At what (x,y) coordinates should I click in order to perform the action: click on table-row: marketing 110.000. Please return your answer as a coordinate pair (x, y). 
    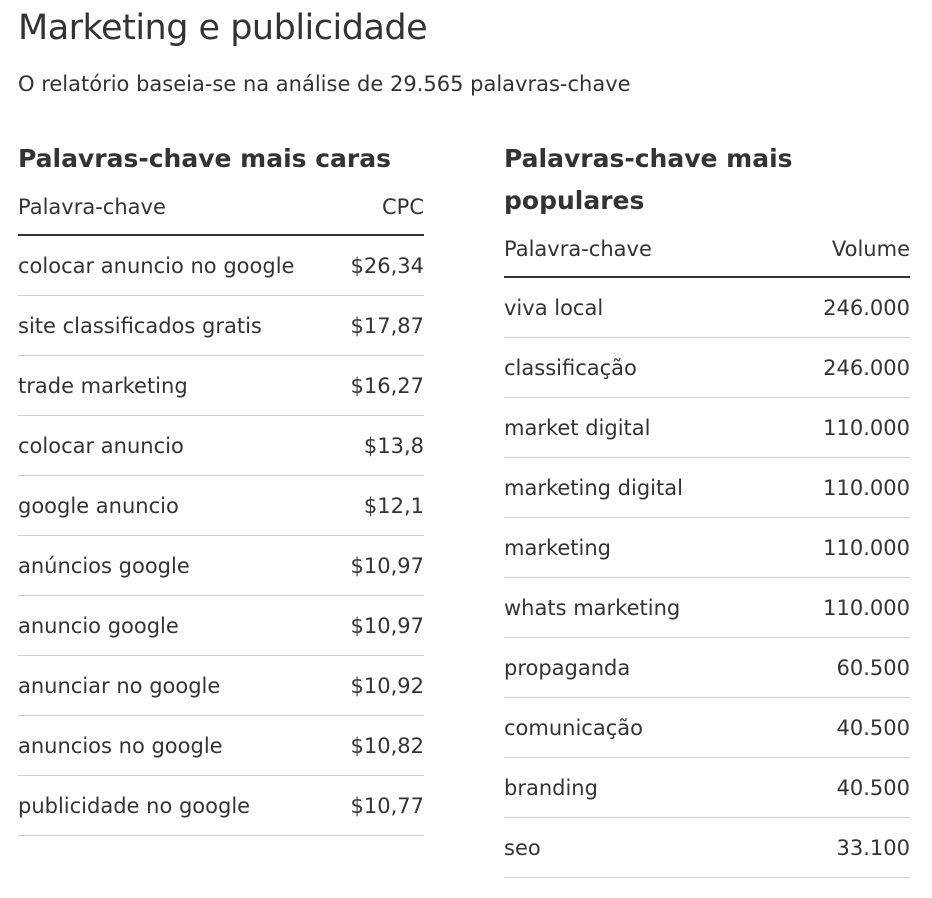
    Looking at the image, I should click on (707, 547).